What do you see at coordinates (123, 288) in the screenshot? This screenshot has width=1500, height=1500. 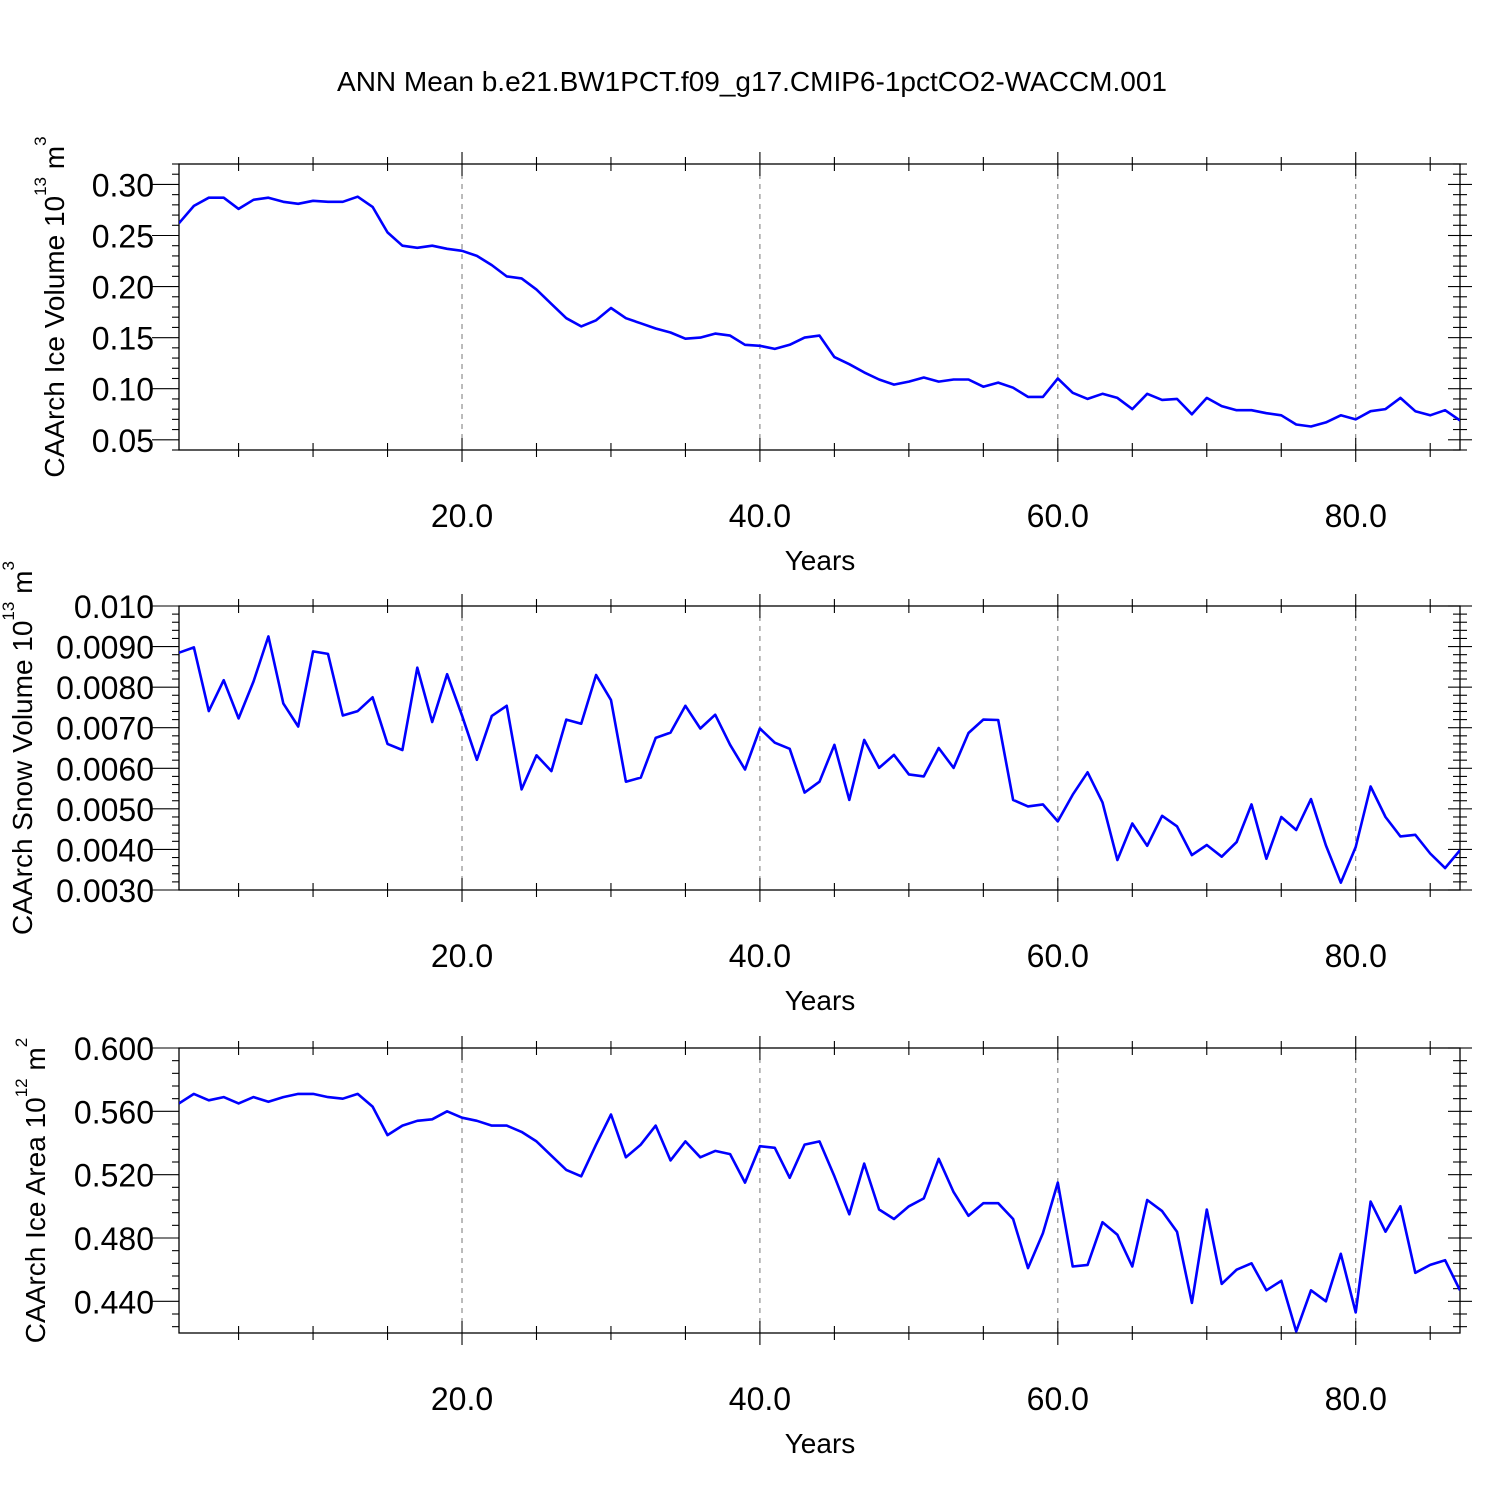 I see `y-tick-label: 0.20` at bounding box center [123, 288].